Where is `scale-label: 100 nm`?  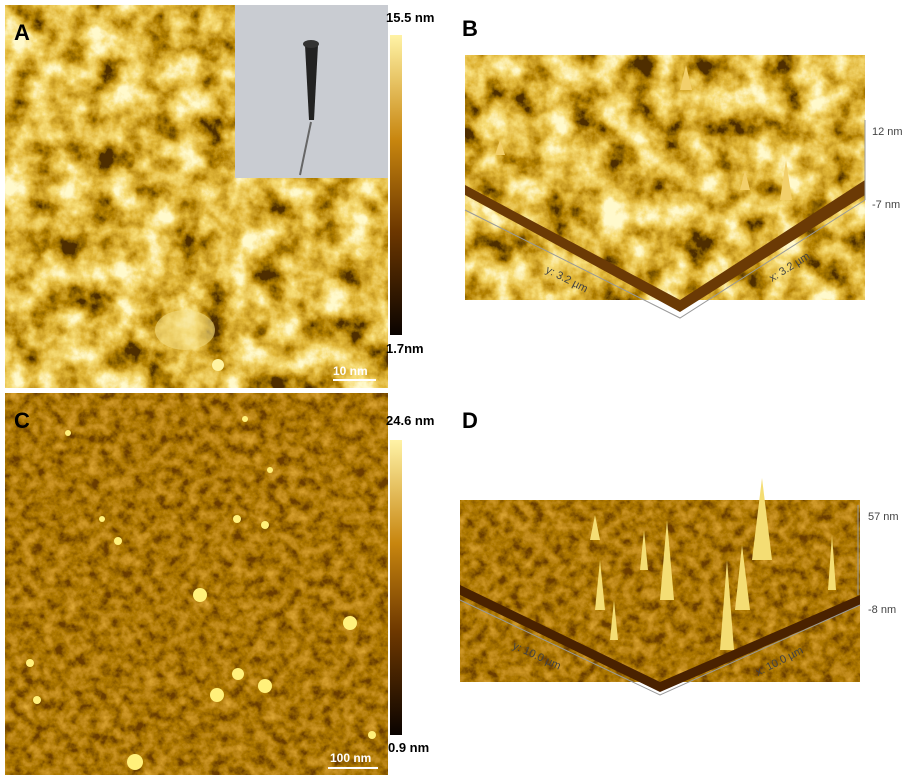 scale-label: 100 nm is located at coordinates (350, 758).